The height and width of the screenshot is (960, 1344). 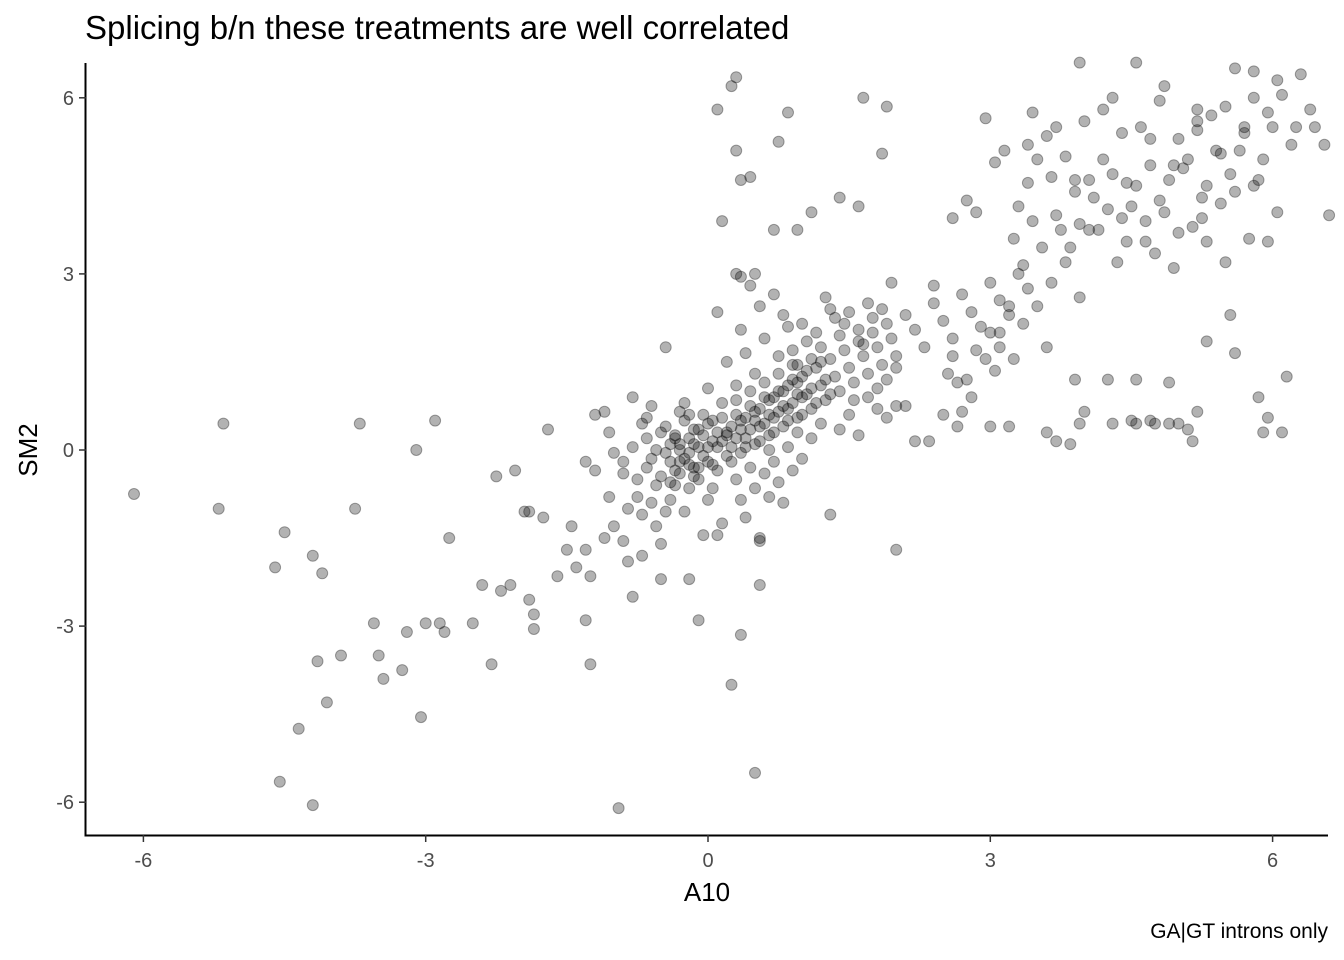 I want to click on y-tick-label: 3, so click(x=68, y=275).